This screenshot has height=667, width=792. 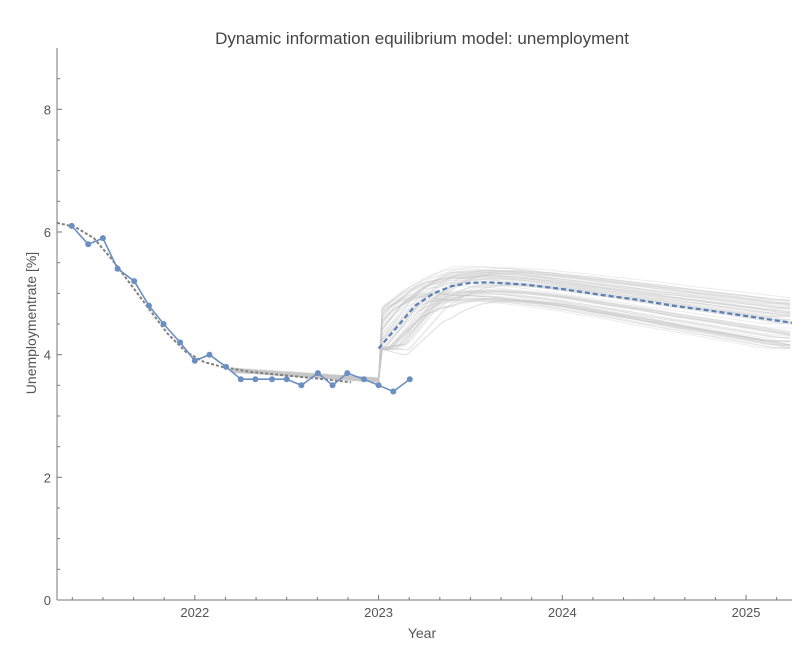 I want to click on y-tick-label: 0, so click(x=47, y=600).